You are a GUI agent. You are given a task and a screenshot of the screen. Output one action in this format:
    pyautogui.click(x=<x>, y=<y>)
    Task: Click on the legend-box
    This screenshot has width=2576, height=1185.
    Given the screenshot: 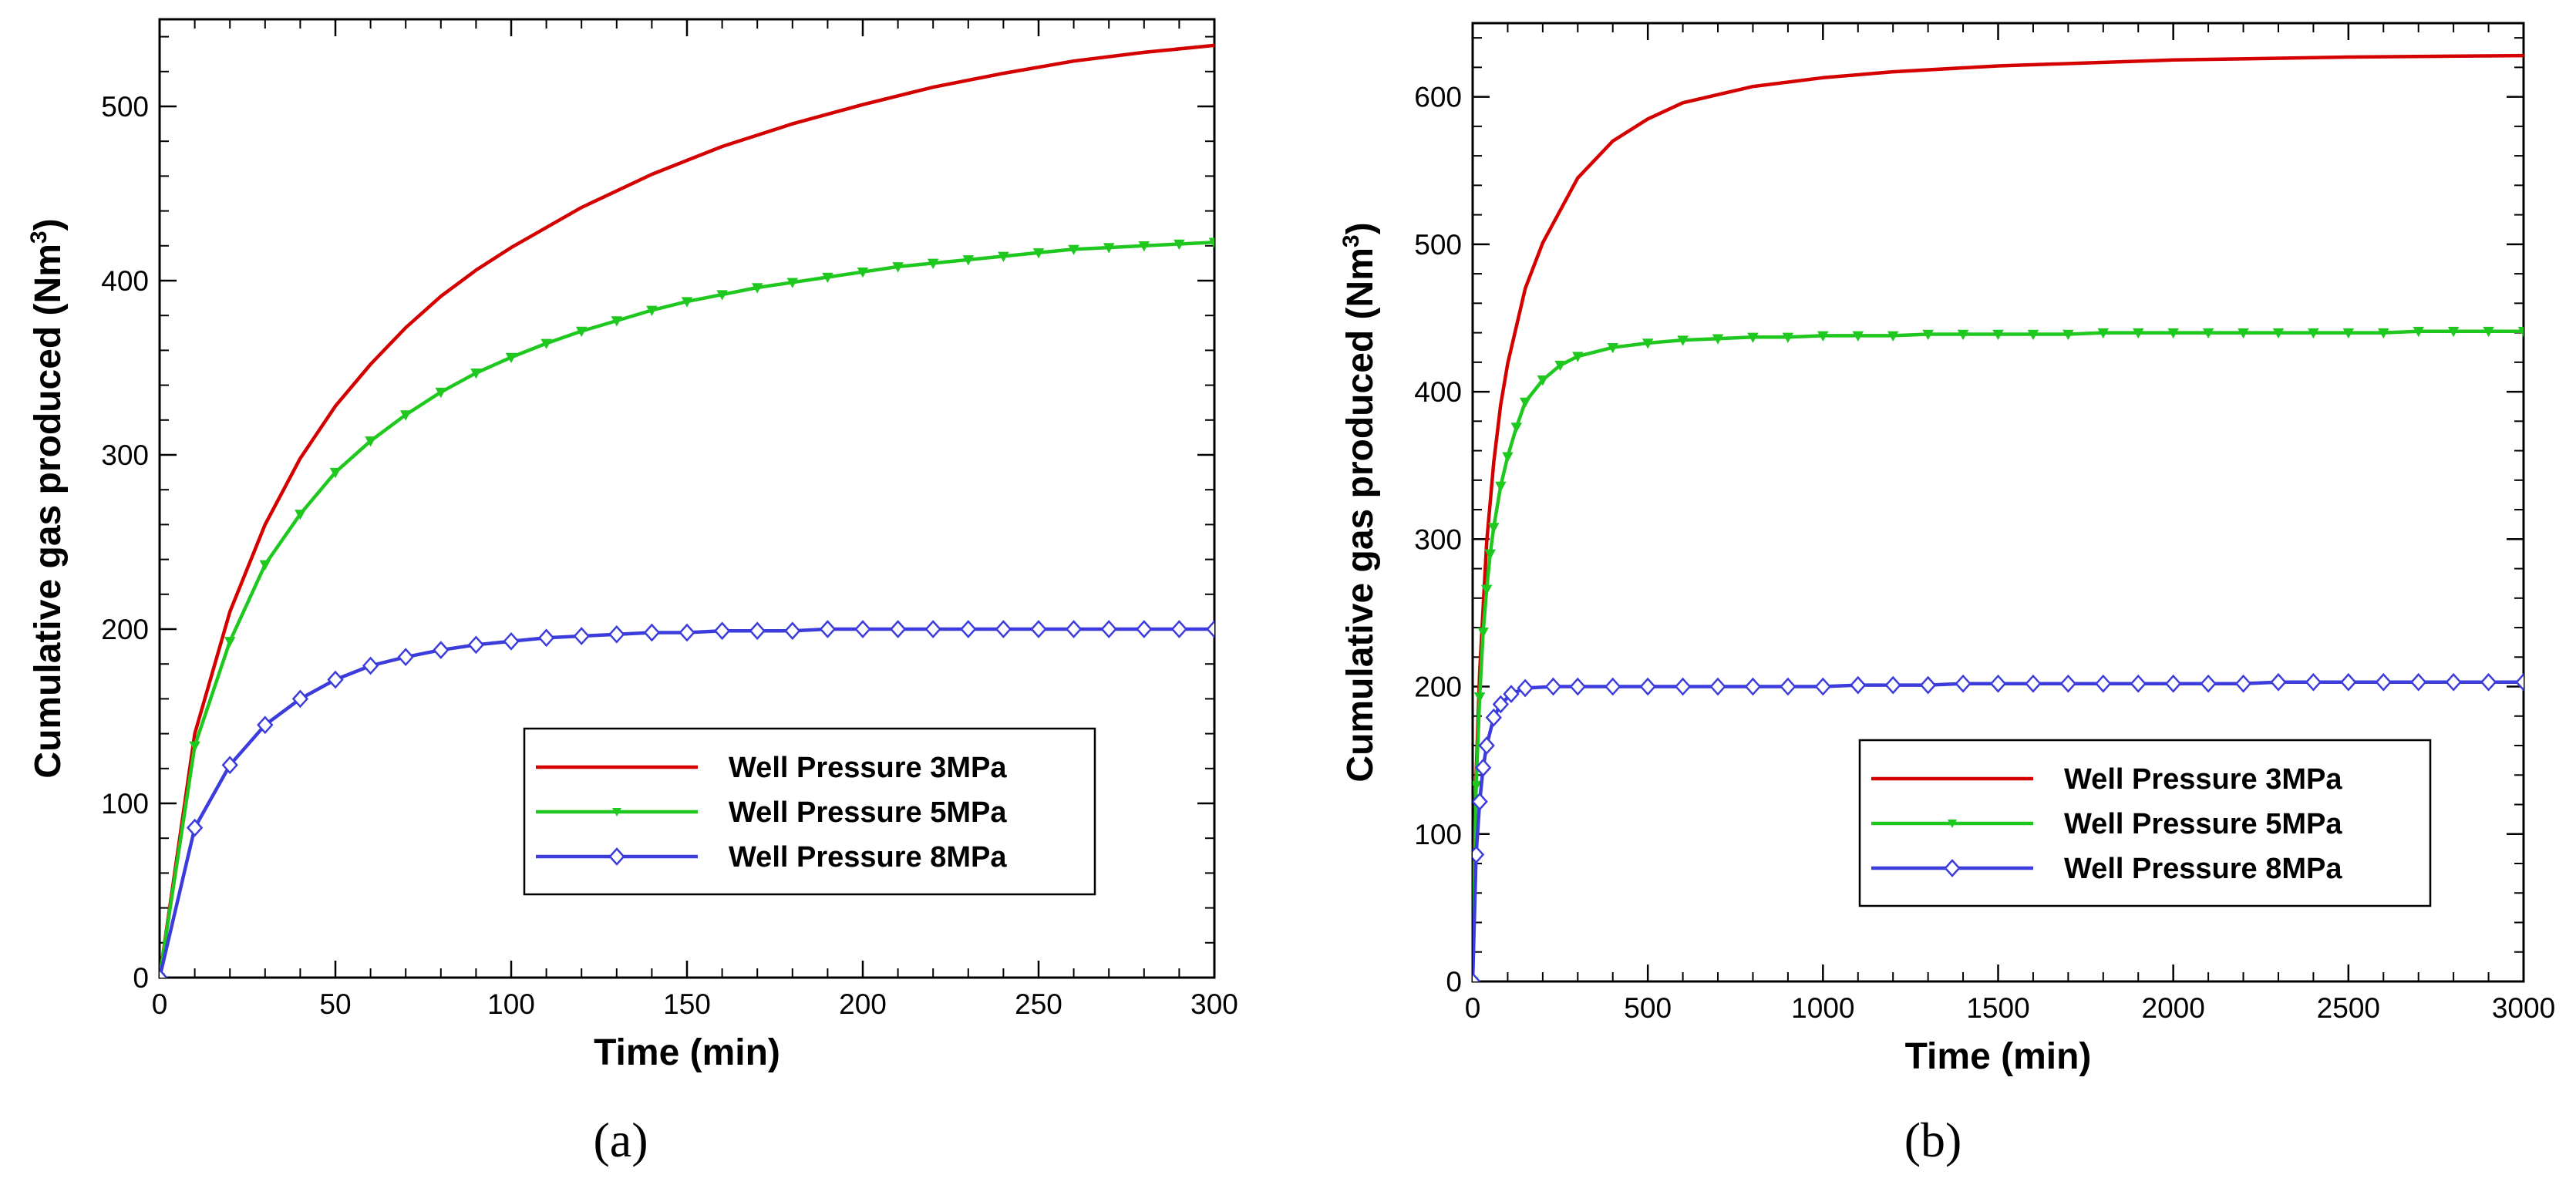 What is the action you would take?
    pyautogui.click(x=2145, y=823)
    